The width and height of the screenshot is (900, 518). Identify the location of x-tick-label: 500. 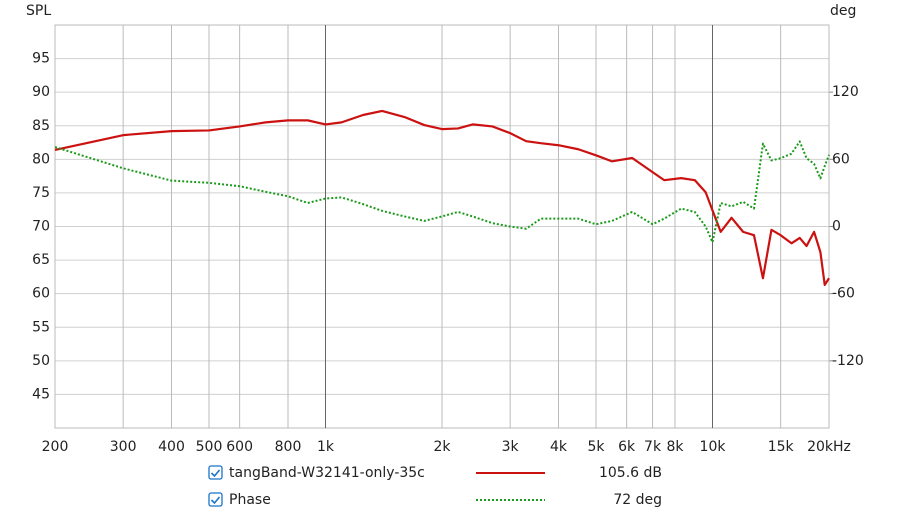
(209, 447).